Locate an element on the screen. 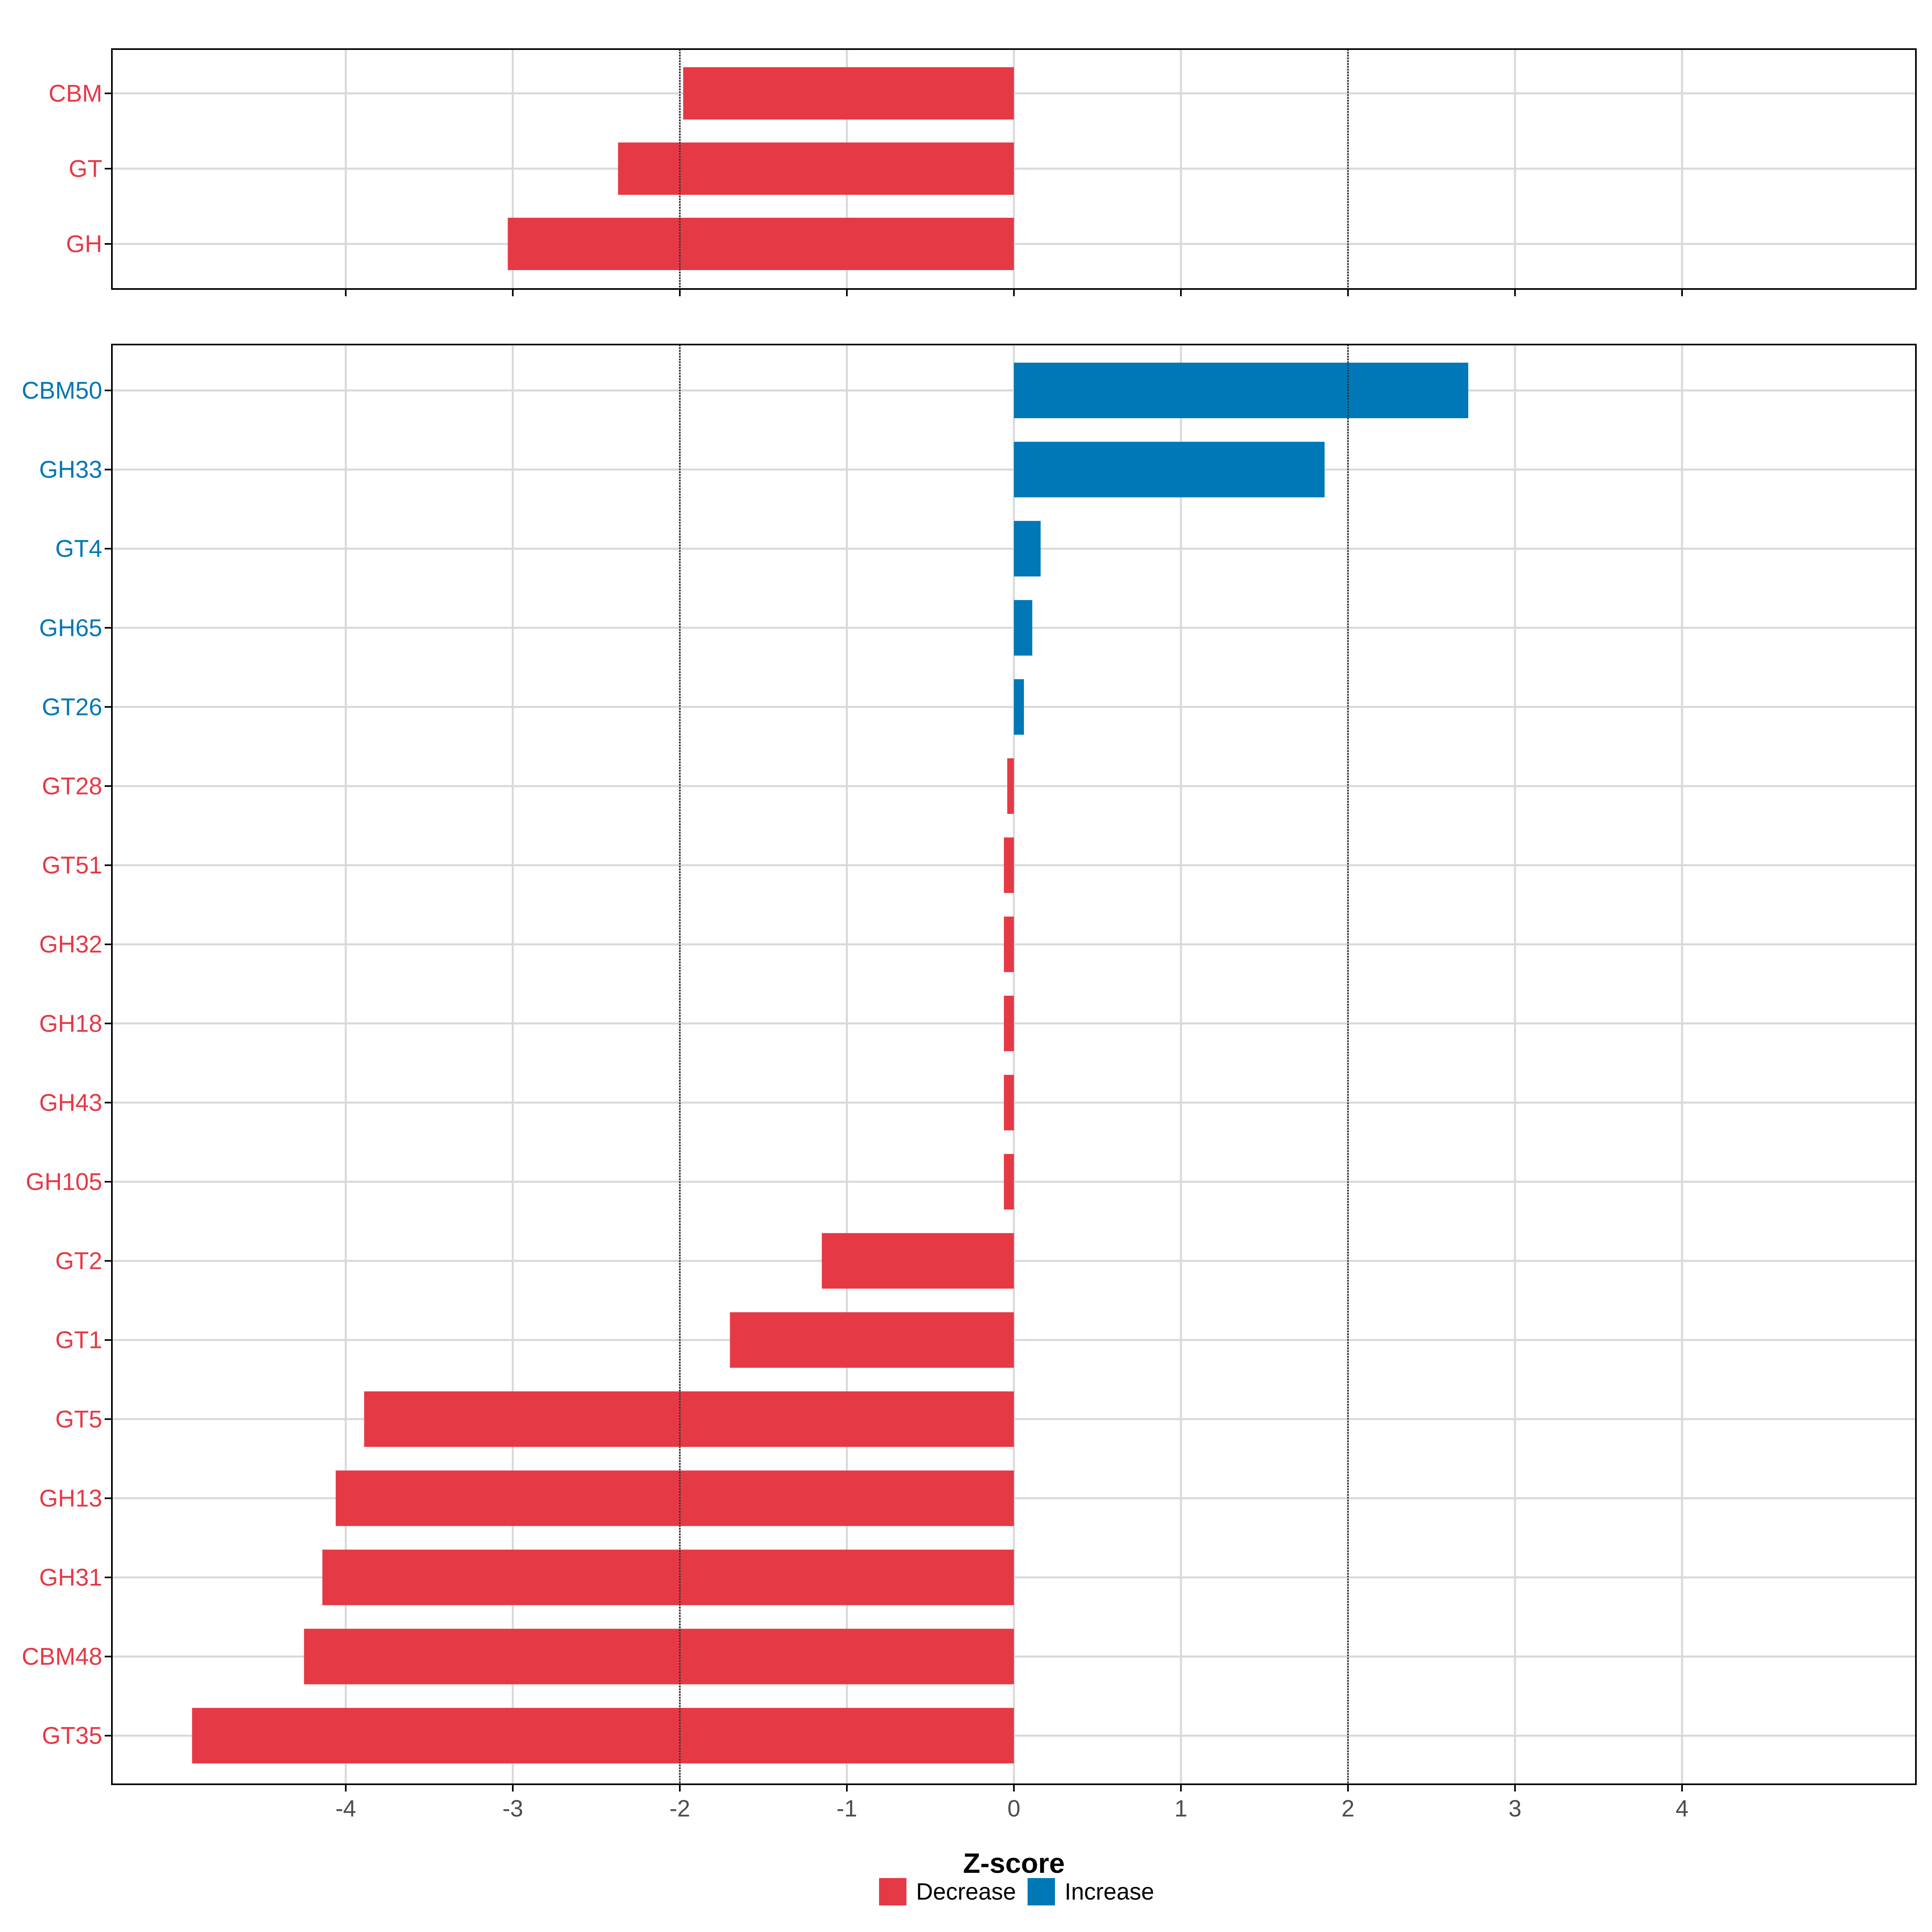 This screenshot has height=1932, width=1932. bar-gh43 is located at coordinates (1009, 1103).